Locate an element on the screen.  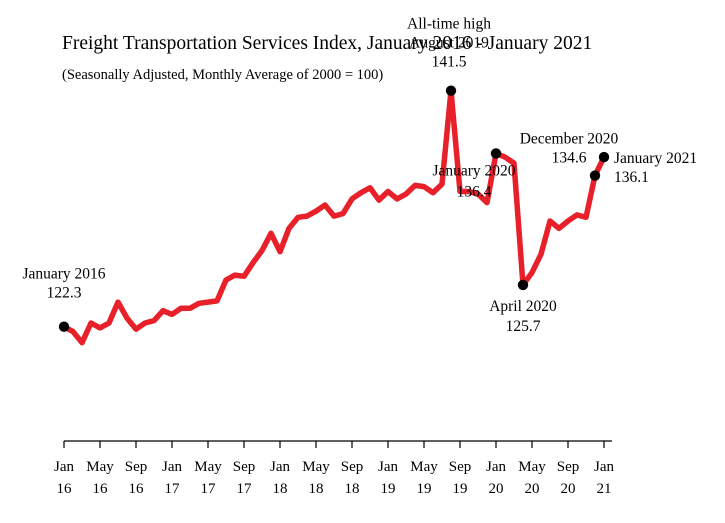
x-tick-label: Jan 18 is located at coordinates (280, 478).